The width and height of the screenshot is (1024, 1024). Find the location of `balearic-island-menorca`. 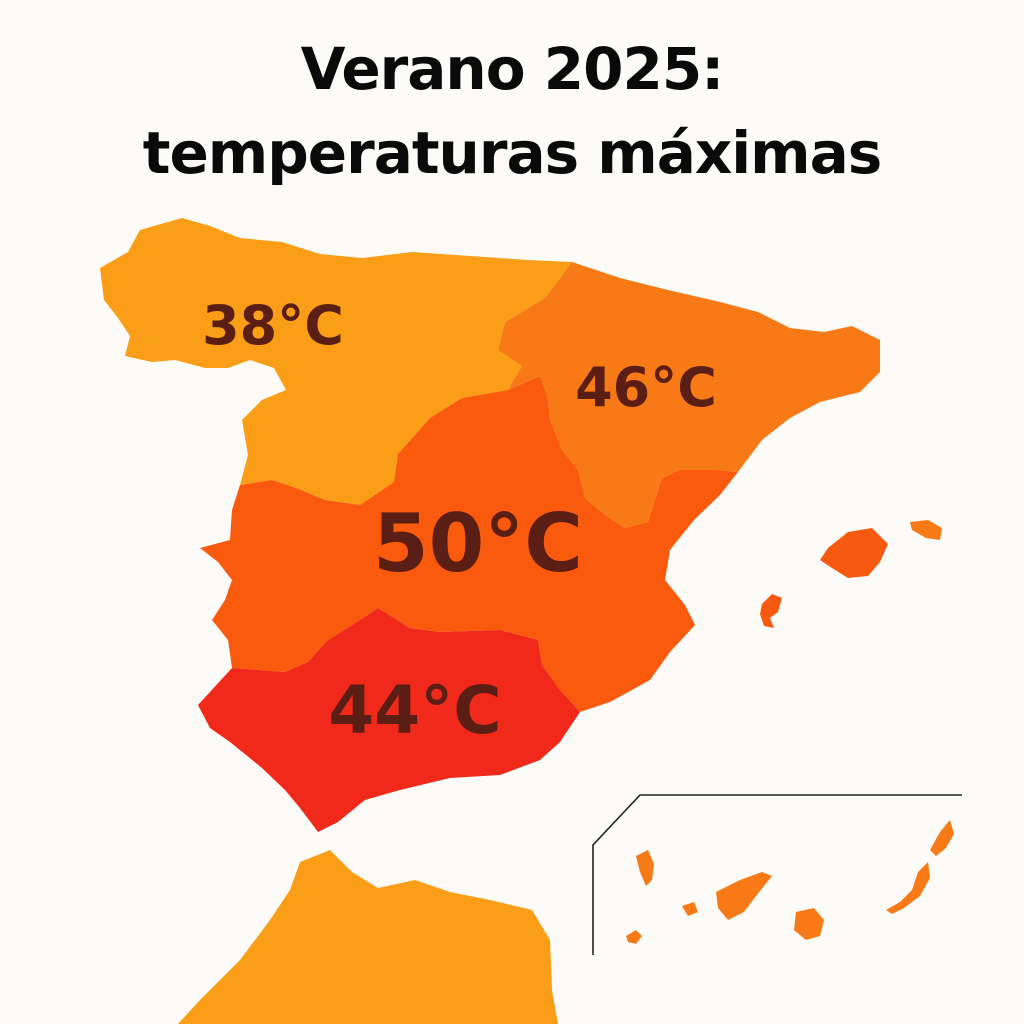

balearic-island-menorca is located at coordinates (926, 530).